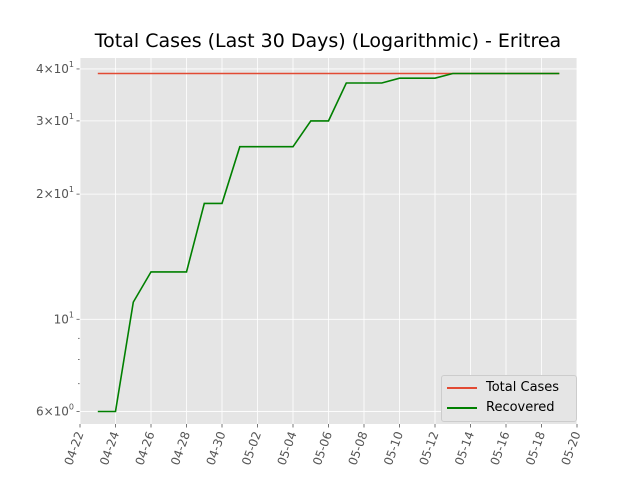  What do you see at coordinates (499, 449) in the screenshot?
I see `x-tick-label: 05-16` at bounding box center [499, 449].